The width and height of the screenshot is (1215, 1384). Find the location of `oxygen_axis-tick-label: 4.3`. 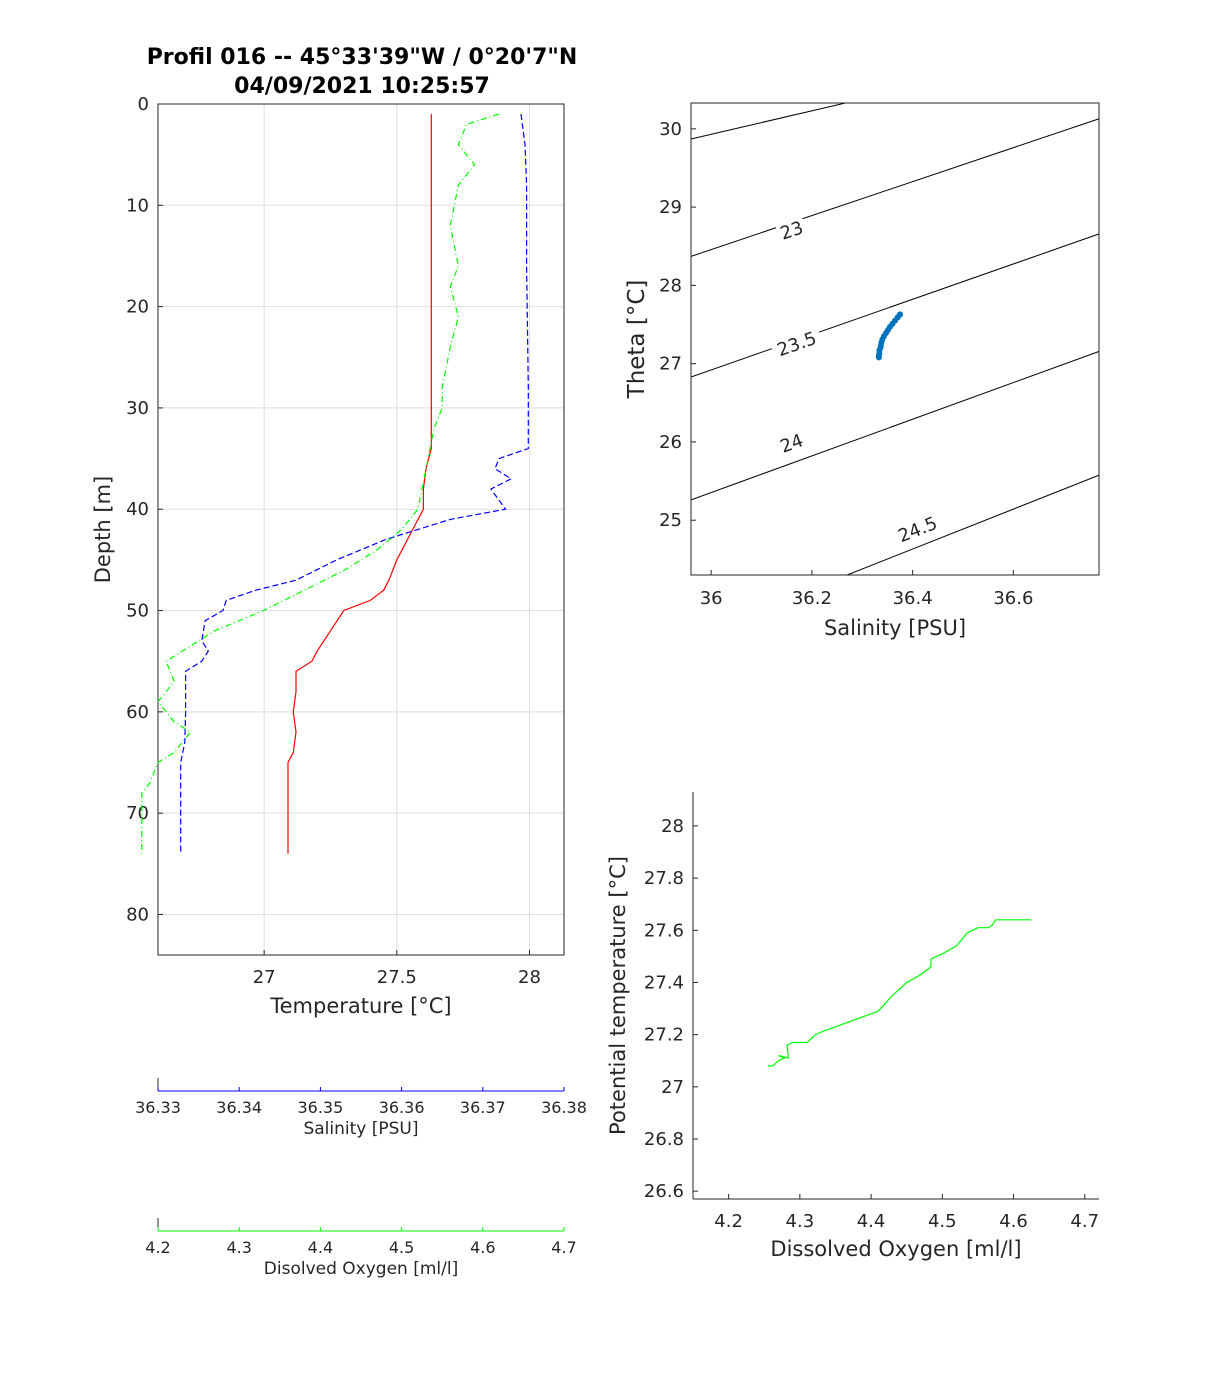

oxygen_axis-tick-label: 4.3 is located at coordinates (238, 1247).